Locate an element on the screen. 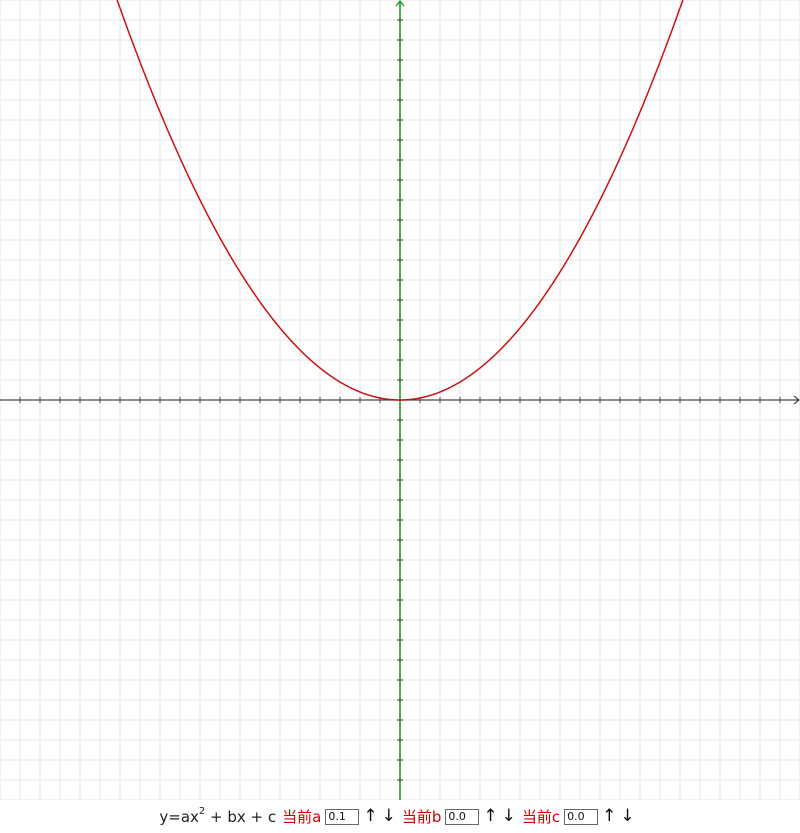  param-c-group: 当前c ↑ ↓ is located at coordinates (580, 816).